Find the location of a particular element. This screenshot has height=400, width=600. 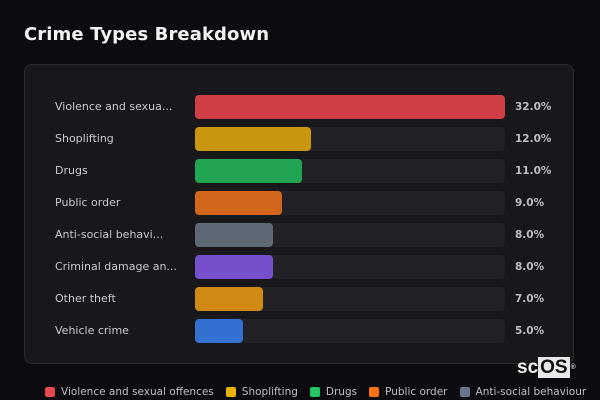

bar-label: Shoplifting is located at coordinates (84, 138).